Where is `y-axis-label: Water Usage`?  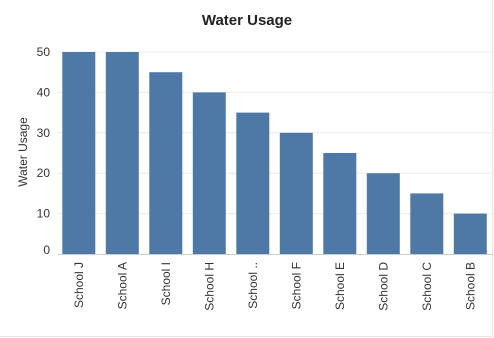 y-axis-label: Water Usage is located at coordinates (23, 152).